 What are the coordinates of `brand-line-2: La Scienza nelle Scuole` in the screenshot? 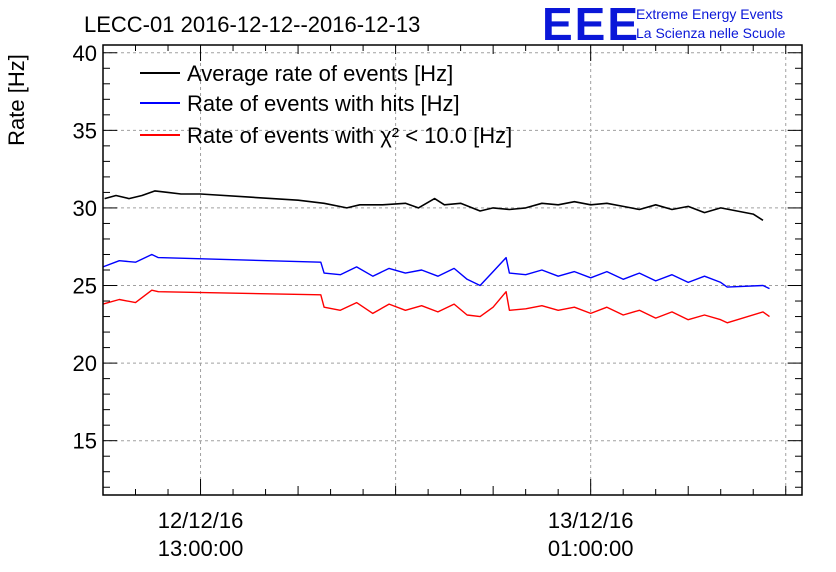 It's located at (711, 33).